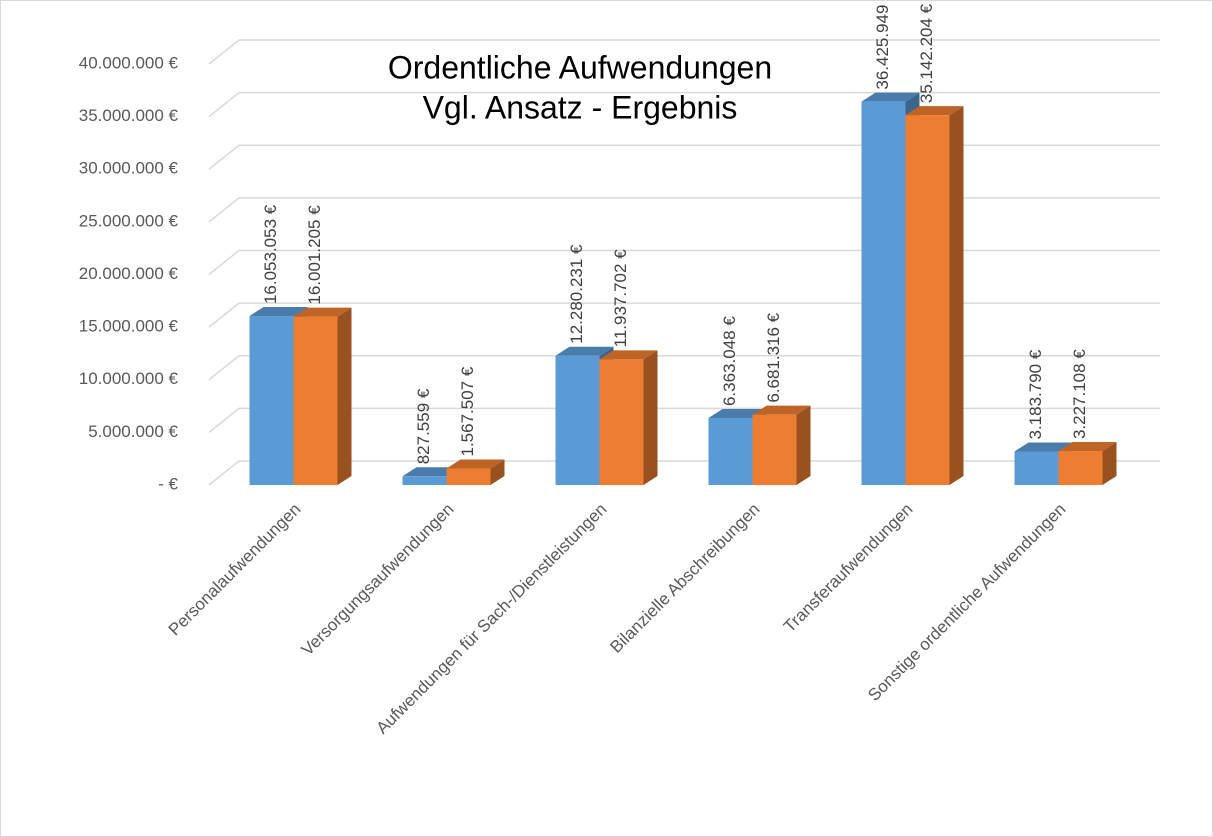  Describe the element at coordinates (129, 378) in the screenshot. I see `y-tick-label: 10.000.000 €` at that location.